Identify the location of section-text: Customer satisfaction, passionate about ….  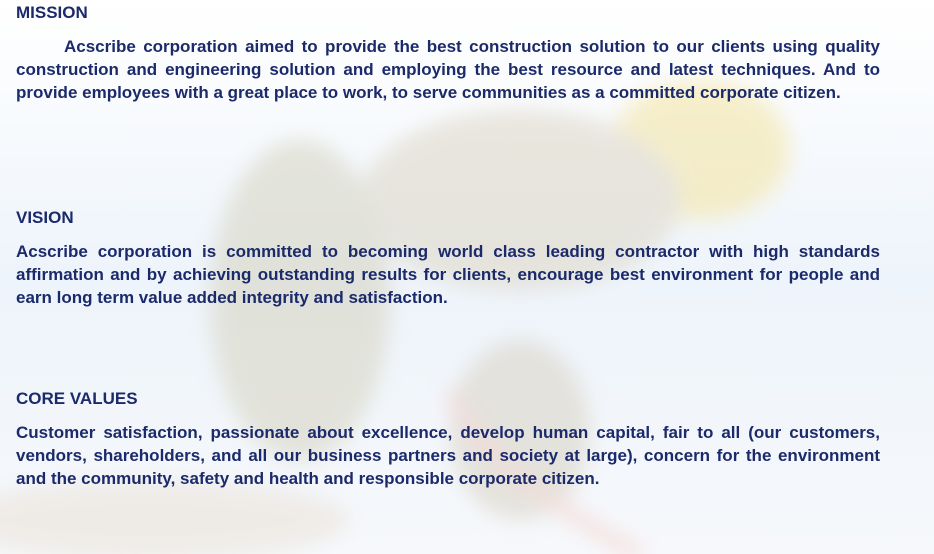
(448, 455).